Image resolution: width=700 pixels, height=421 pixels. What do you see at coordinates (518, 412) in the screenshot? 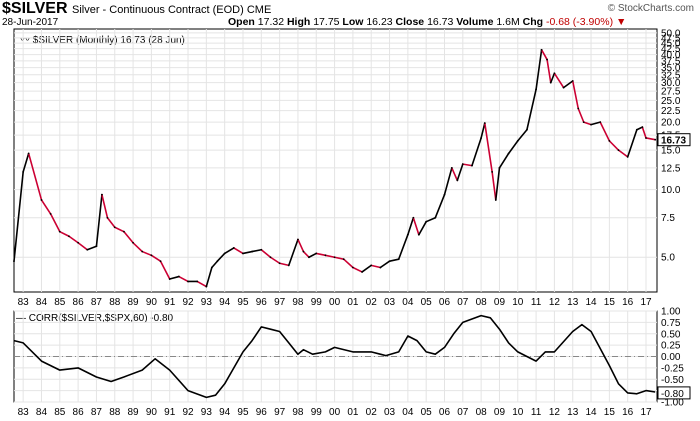
I see `corr-x-tick-label: 10` at bounding box center [518, 412].